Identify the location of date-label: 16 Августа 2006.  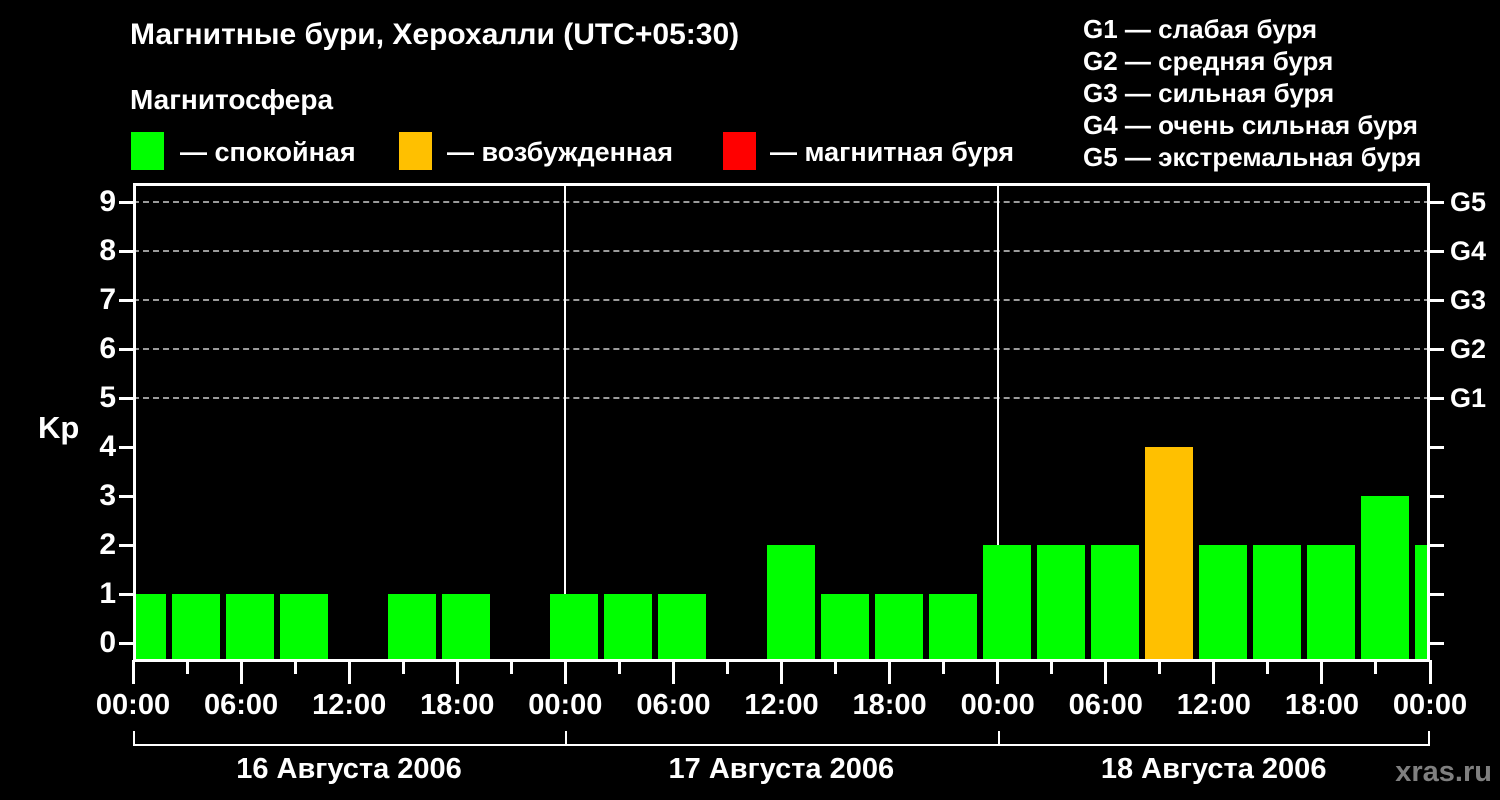
(349, 769).